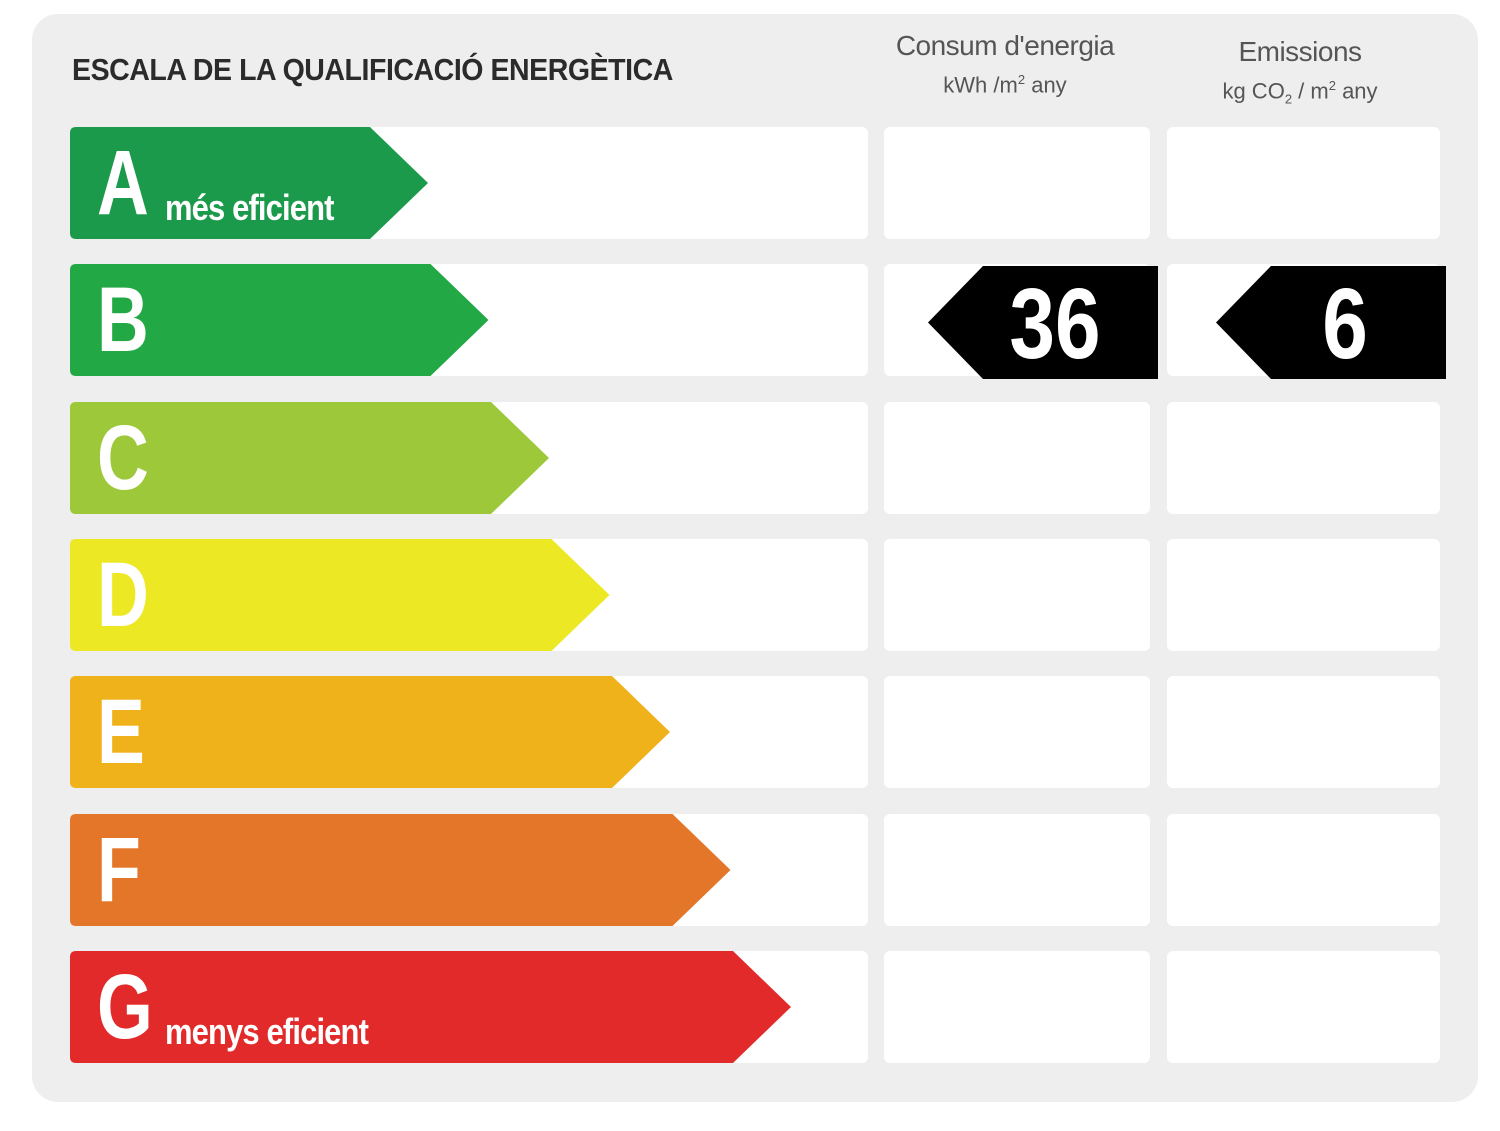  What do you see at coordinates (750, 458) in the screenshot?
I see `rating-row-c: C` at bounding box center [750, 458].